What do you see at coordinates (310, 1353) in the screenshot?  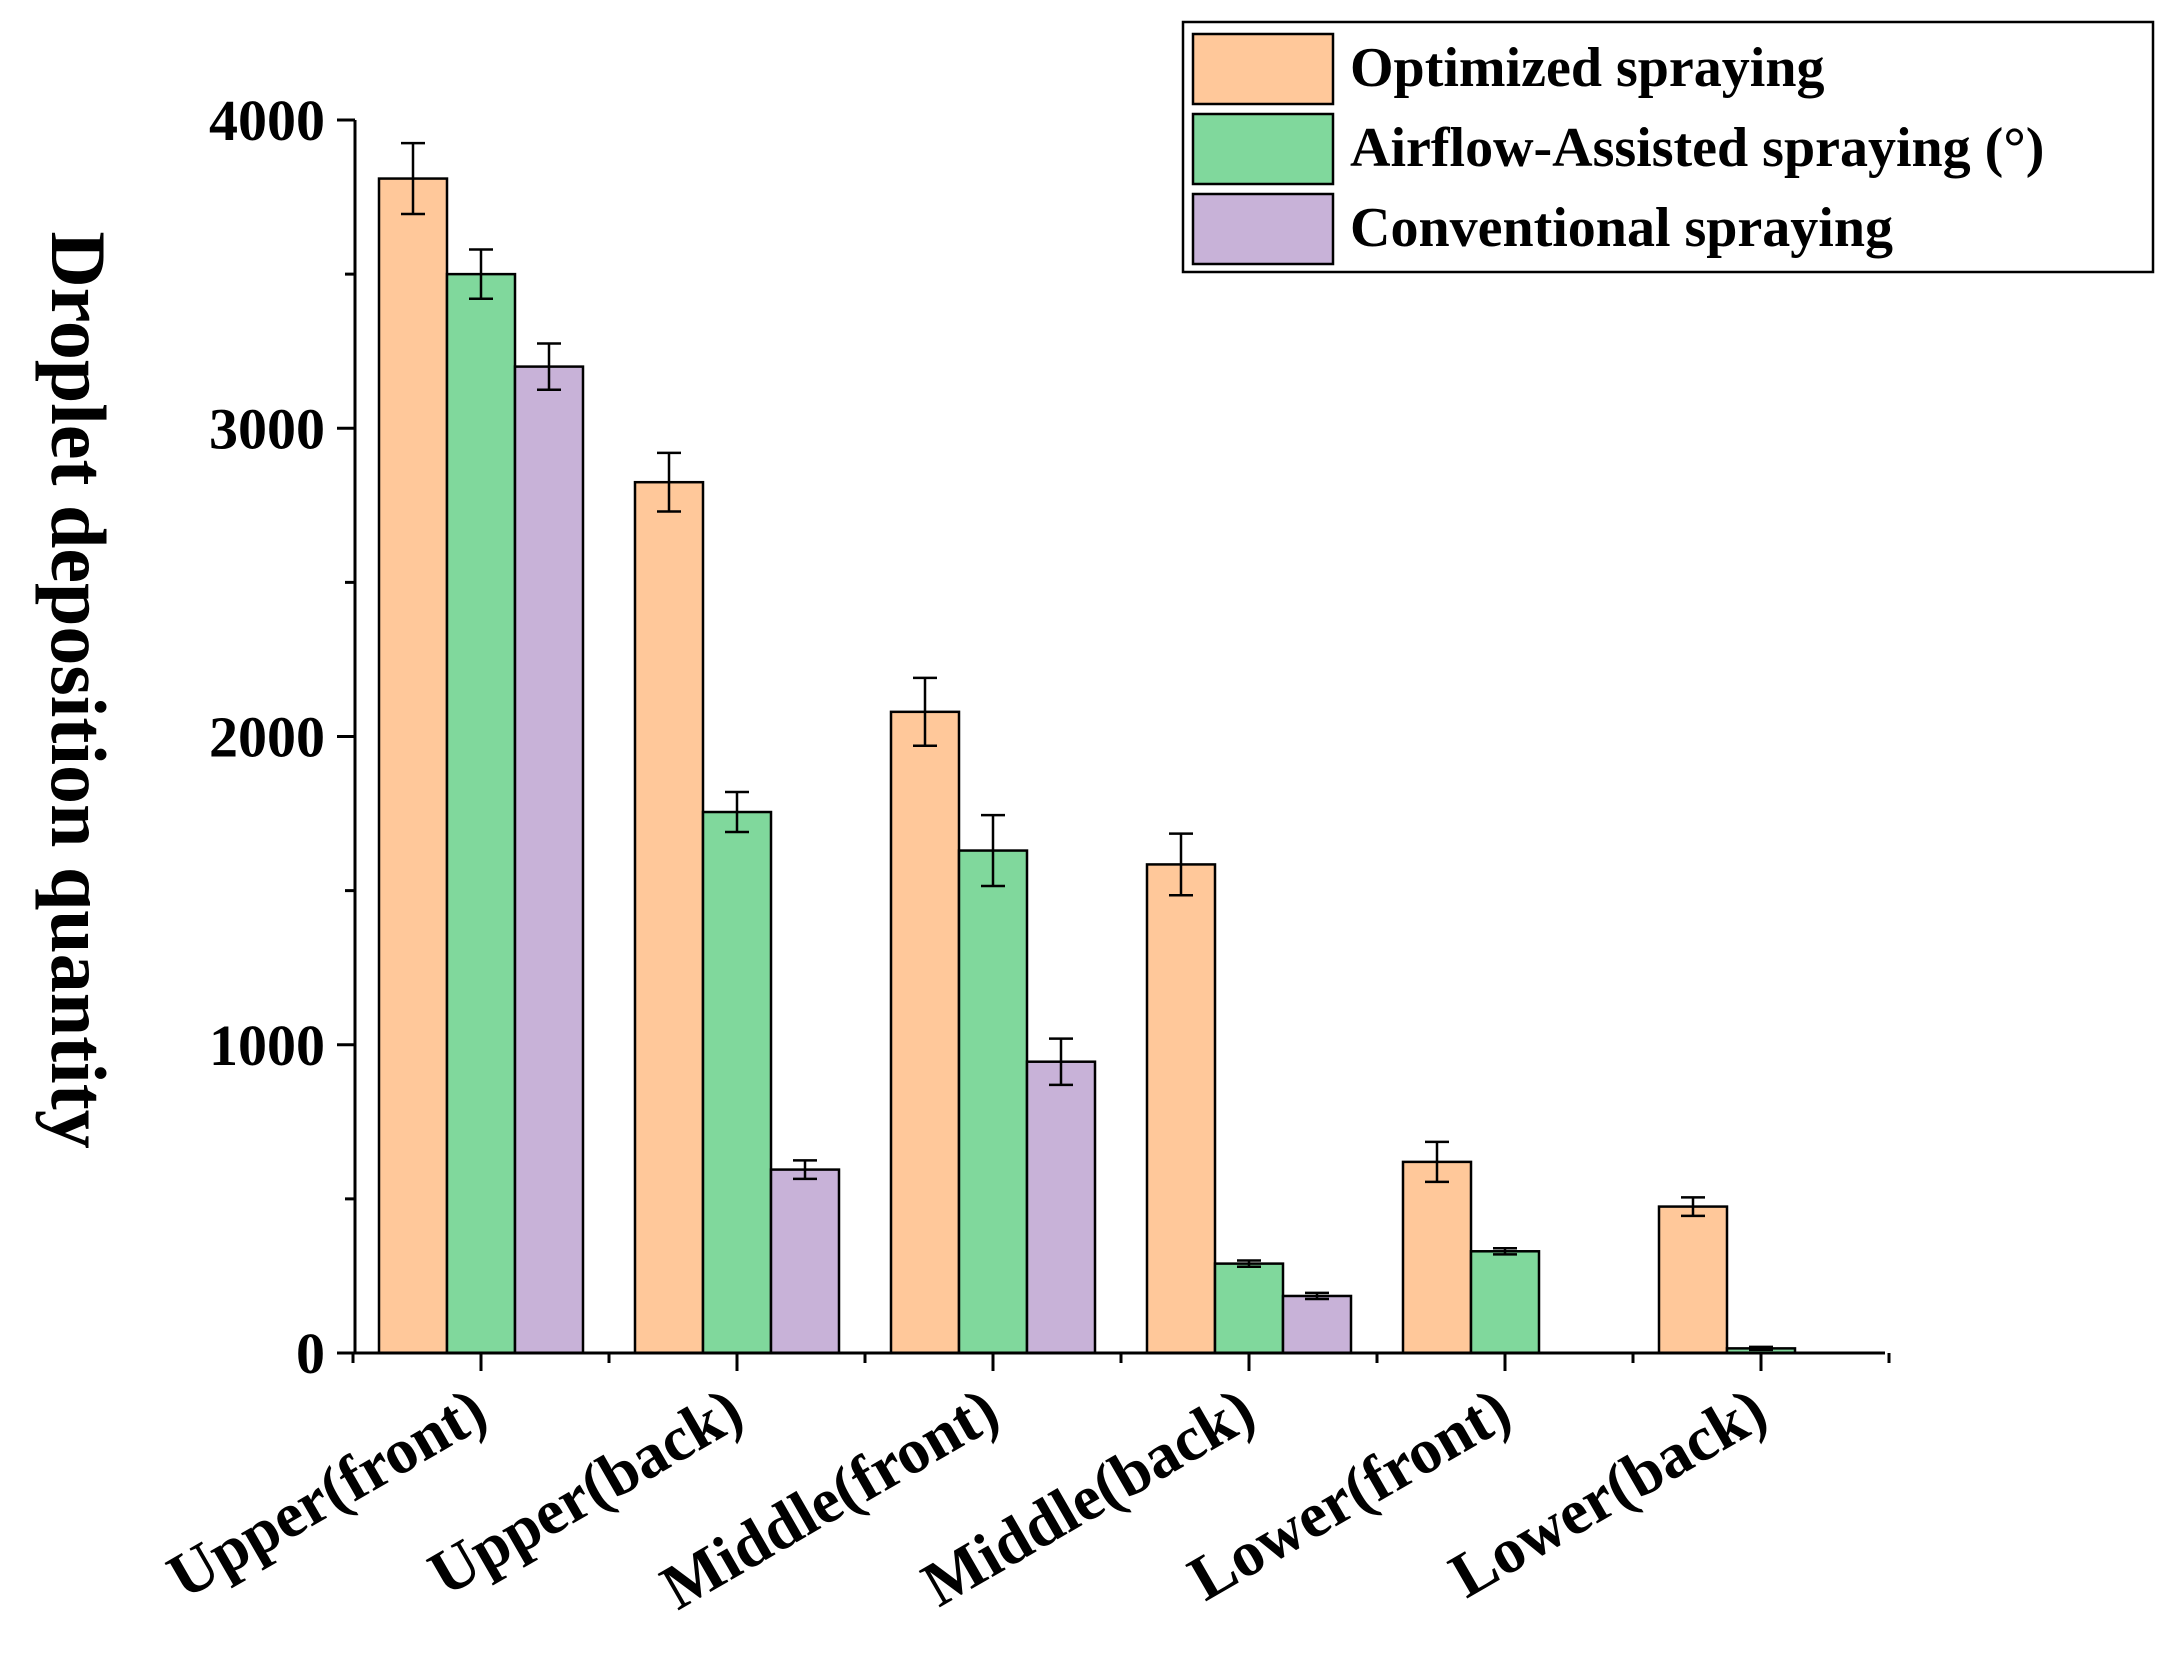 I see `y-tick-label: 0` at bounding box center [310, 1353].